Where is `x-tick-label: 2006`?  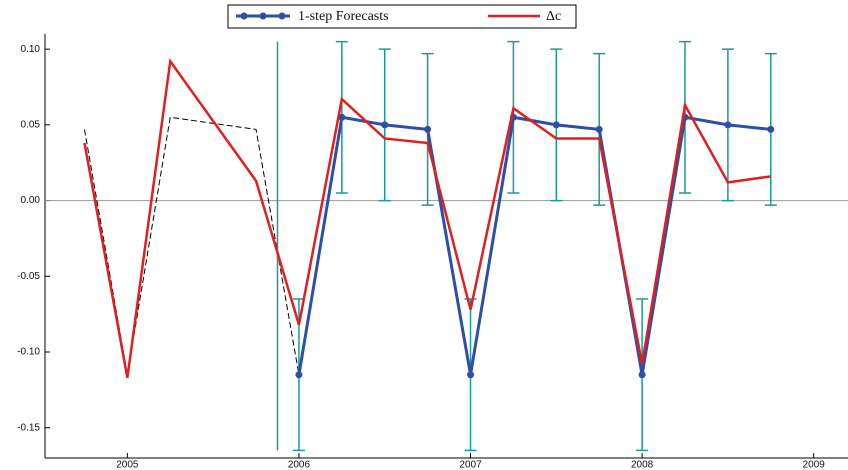
x-tick-label: 2006 is located at coordinates (299, 465).